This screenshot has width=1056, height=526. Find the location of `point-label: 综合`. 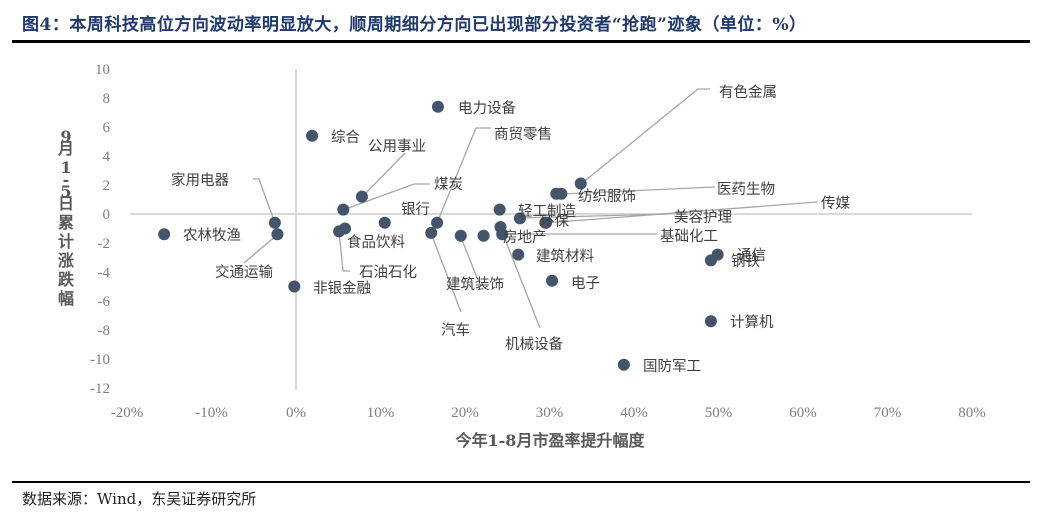

point-label: 综合 is located at coordinates (345, 137).